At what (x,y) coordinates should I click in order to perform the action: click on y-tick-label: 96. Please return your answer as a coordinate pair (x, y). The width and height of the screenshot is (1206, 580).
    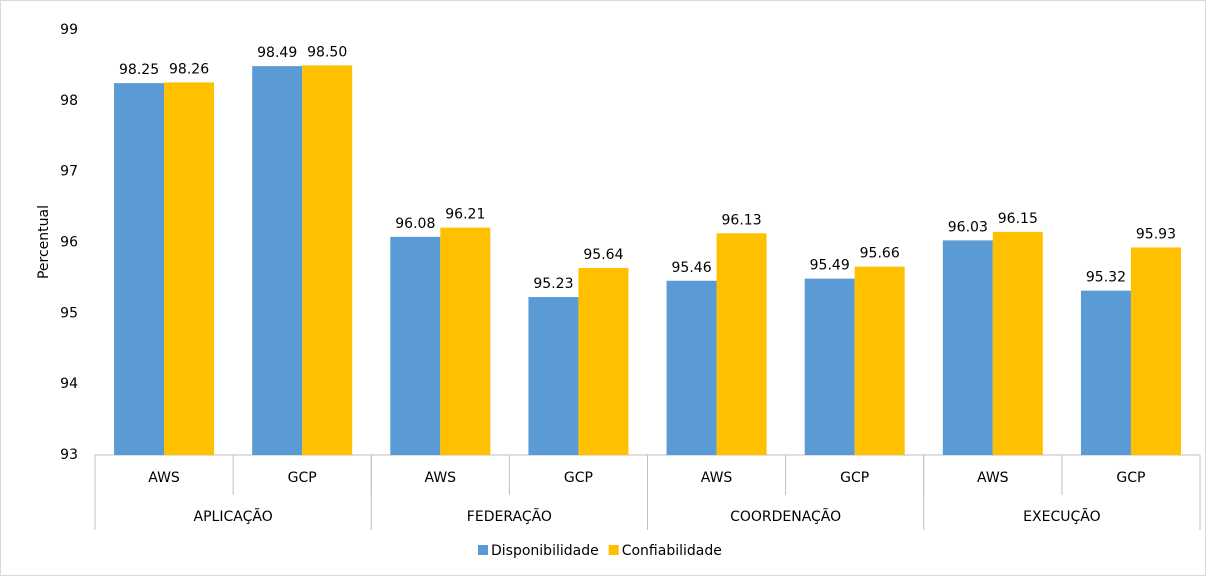
    Looking at the image, I should click on (69, 243).